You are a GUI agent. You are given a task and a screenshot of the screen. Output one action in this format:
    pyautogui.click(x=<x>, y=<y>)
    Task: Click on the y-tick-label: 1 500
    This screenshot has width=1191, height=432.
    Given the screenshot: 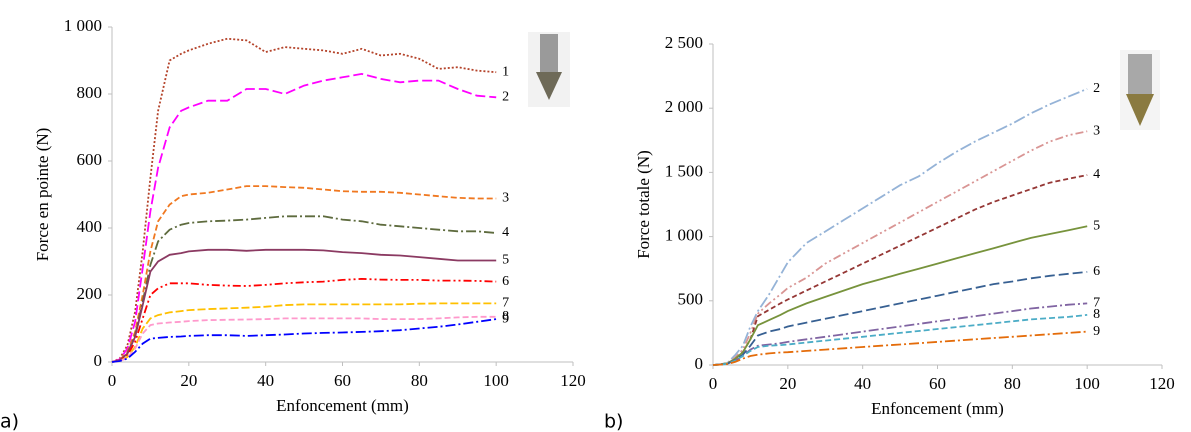 What is the action you would take?
    pyautogui.click(x=684, y=170)
    